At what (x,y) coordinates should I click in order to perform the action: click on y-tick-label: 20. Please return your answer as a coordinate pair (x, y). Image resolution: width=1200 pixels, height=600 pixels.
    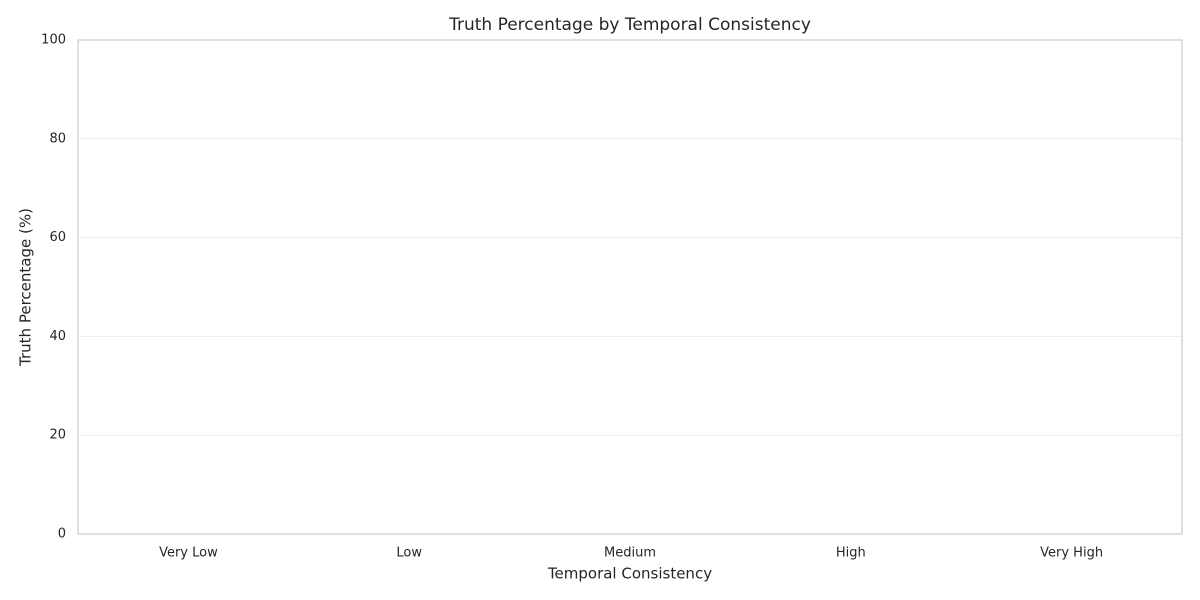
    Looking at the image, I should click on (57, 435).